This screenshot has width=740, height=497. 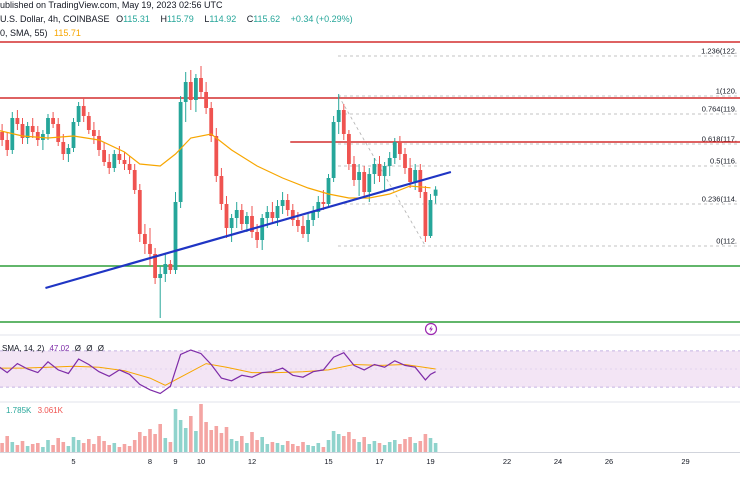 What do you see at coordinates (248, 230) in the screenshot?
I see `trendline` at bounding box center [248, 230].